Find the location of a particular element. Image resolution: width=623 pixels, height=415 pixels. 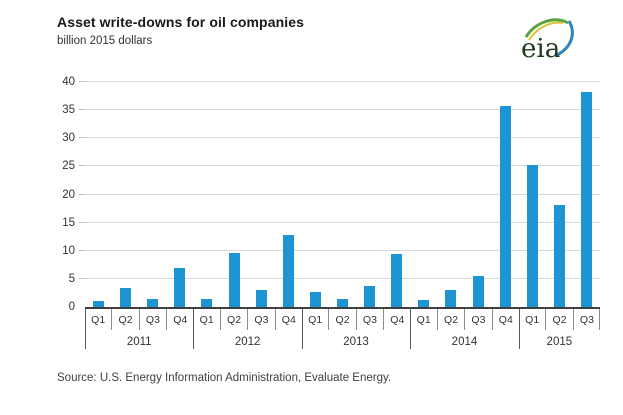

logo-green-swoosh-icon is located at coordinates (546, 28).